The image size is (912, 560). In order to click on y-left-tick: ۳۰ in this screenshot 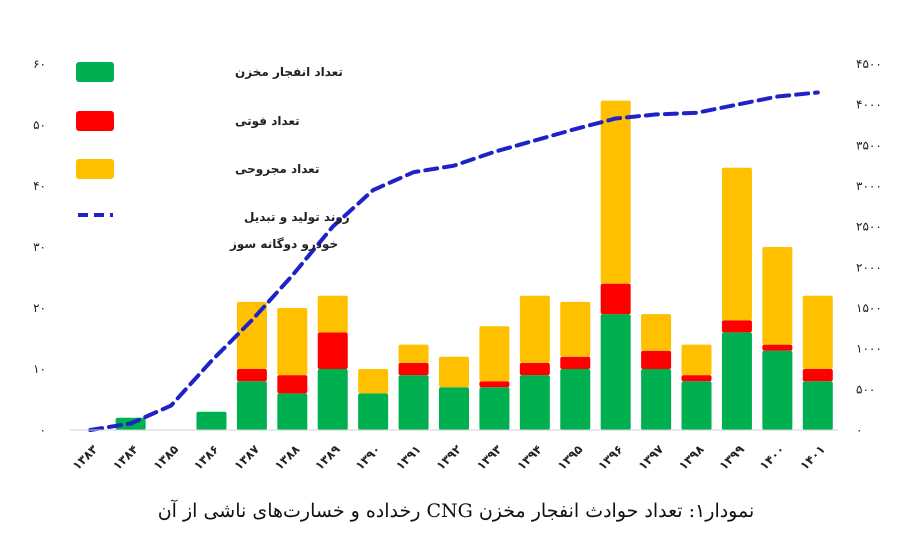, I will do `click(39, 247)`.